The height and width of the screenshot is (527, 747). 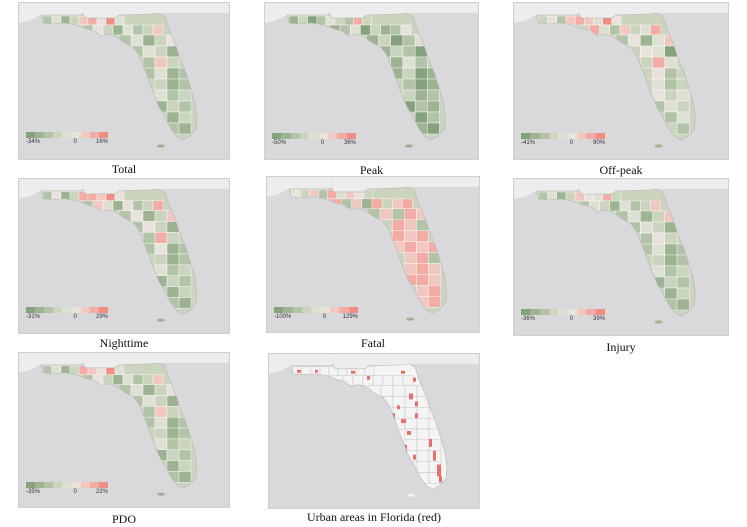 What do you see at coordinates (621, 347) in the screenshot?
I see `caption-injury: Injury` at bounding box center [621, 347].